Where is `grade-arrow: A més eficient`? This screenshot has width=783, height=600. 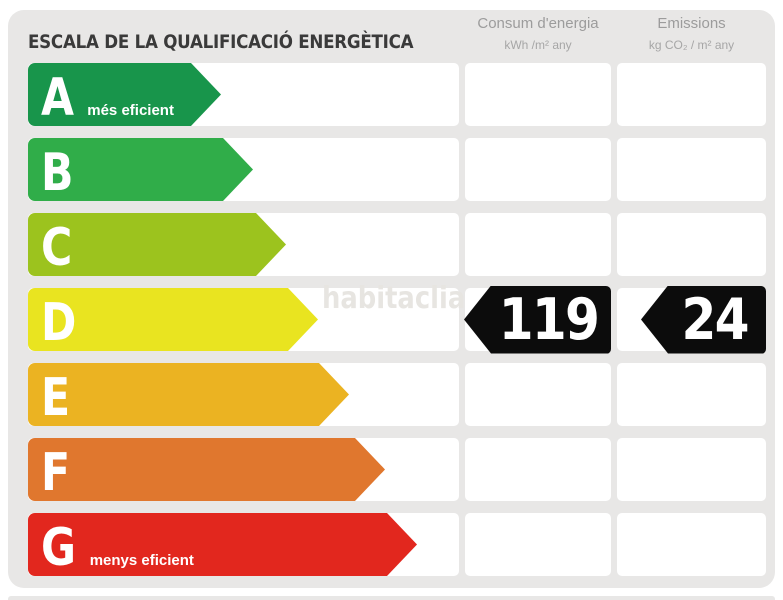 grade-arrow: A més eficient is located at coordinates (124, 94).